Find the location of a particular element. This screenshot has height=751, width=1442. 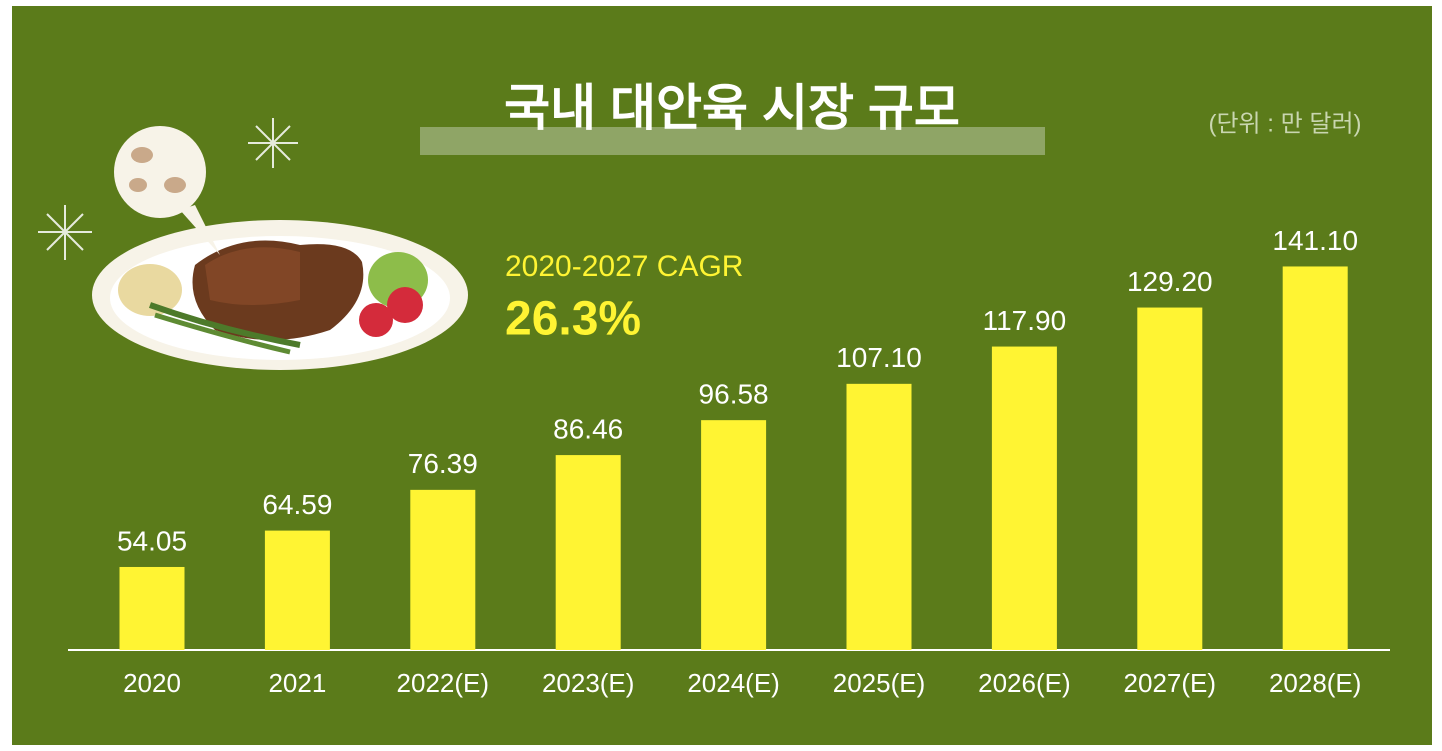

x-tick-label: 2027(E) is located at coordinates (1170, 683).